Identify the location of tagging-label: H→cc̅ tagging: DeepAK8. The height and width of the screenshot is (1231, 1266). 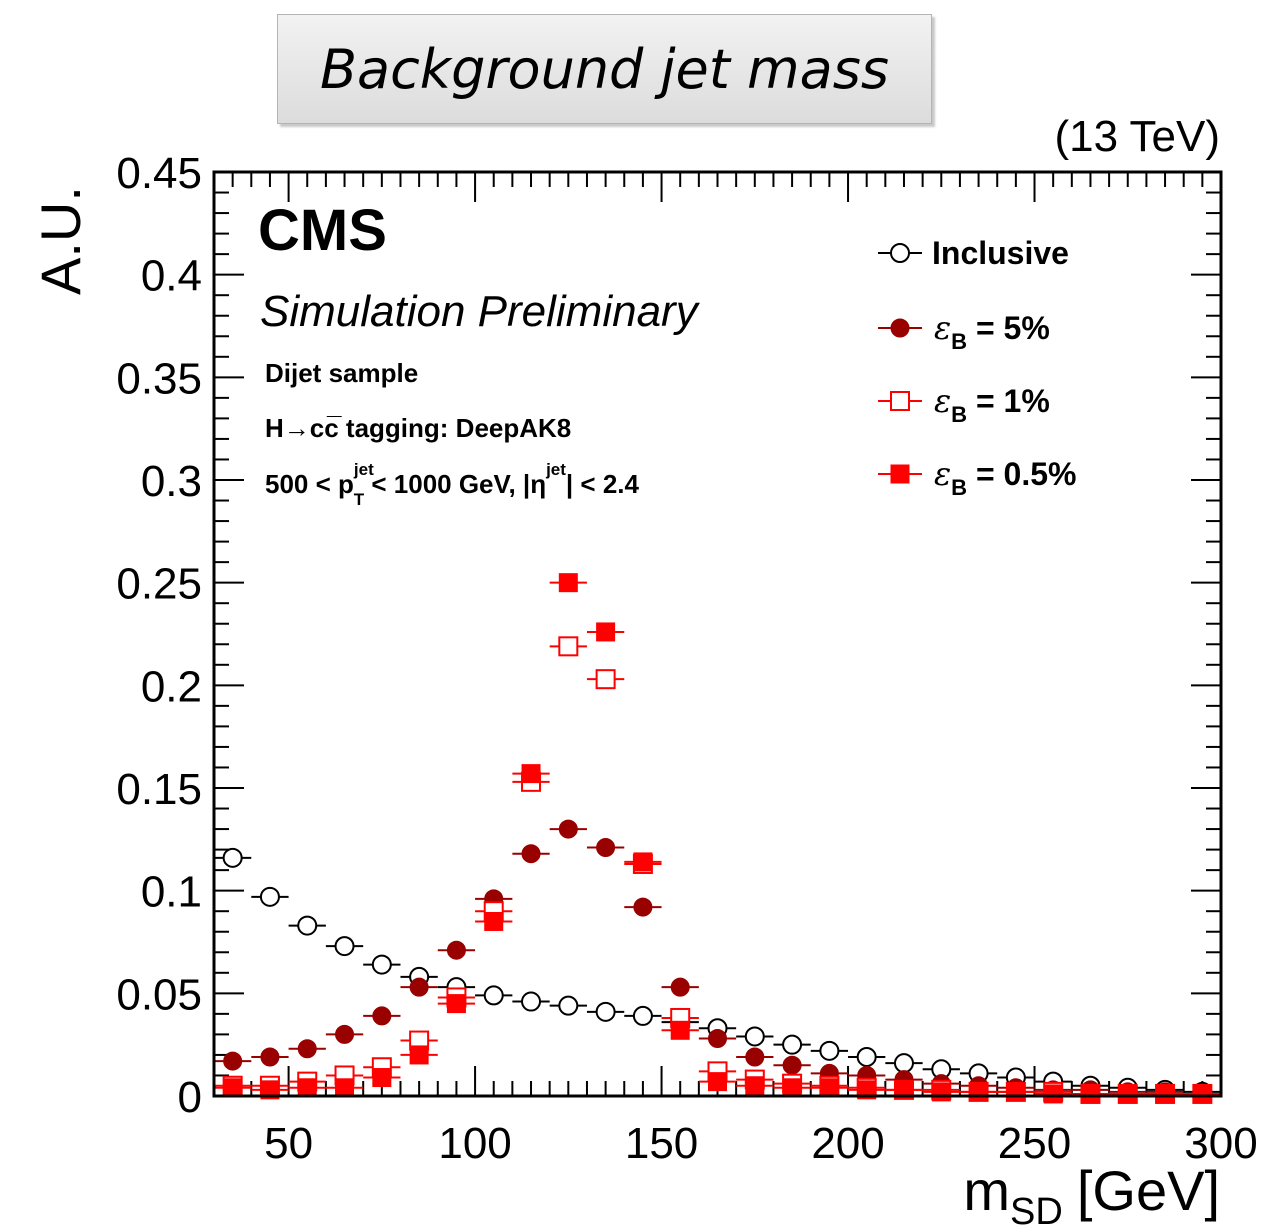
(418, 428).